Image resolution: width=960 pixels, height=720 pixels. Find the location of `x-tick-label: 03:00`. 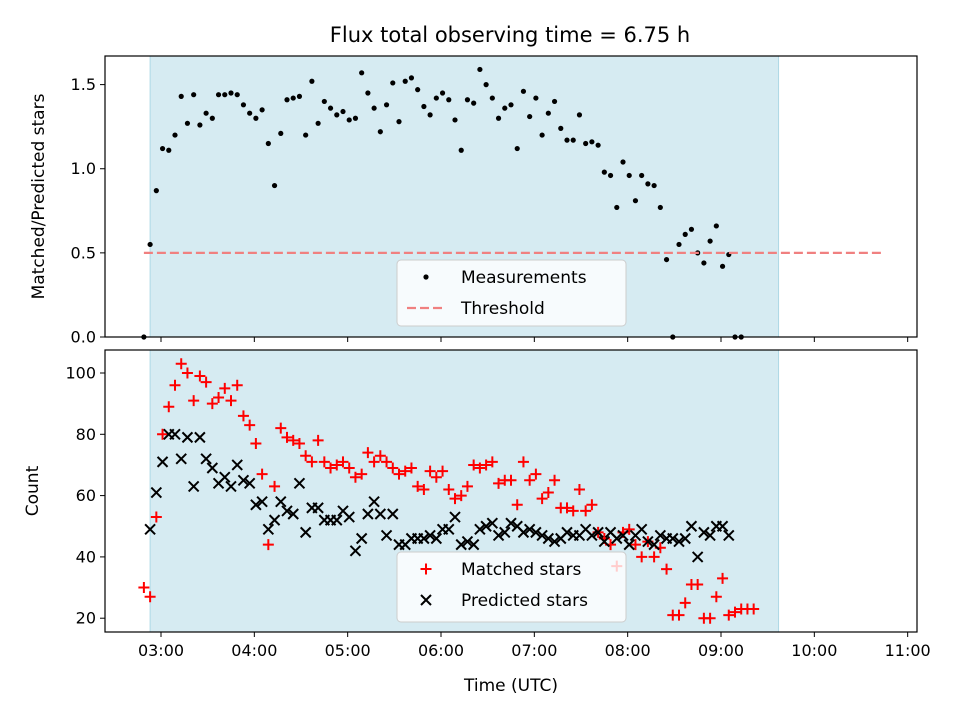

x-tick-label: 03:00 is located at coordinates (161, 650).